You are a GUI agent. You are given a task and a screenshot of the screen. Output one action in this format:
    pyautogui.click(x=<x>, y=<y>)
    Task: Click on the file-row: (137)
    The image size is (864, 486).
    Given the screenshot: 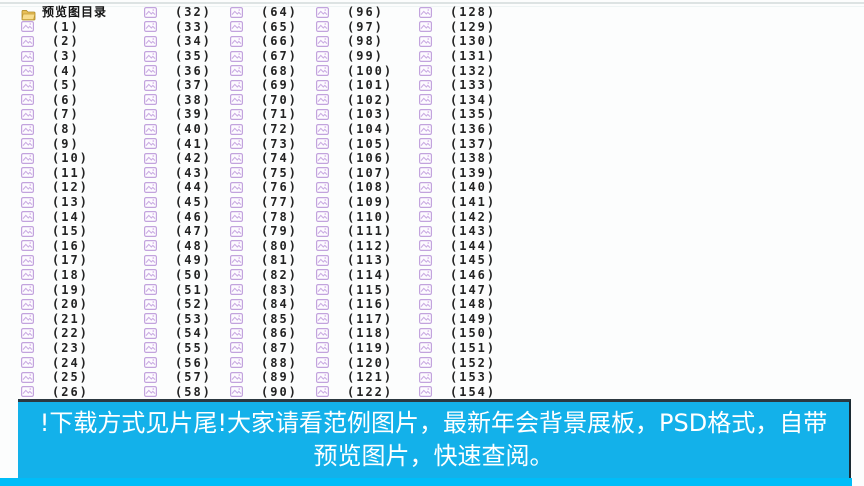 What is the action you would take?
    pyautogui.click(x=457, y=143)
    